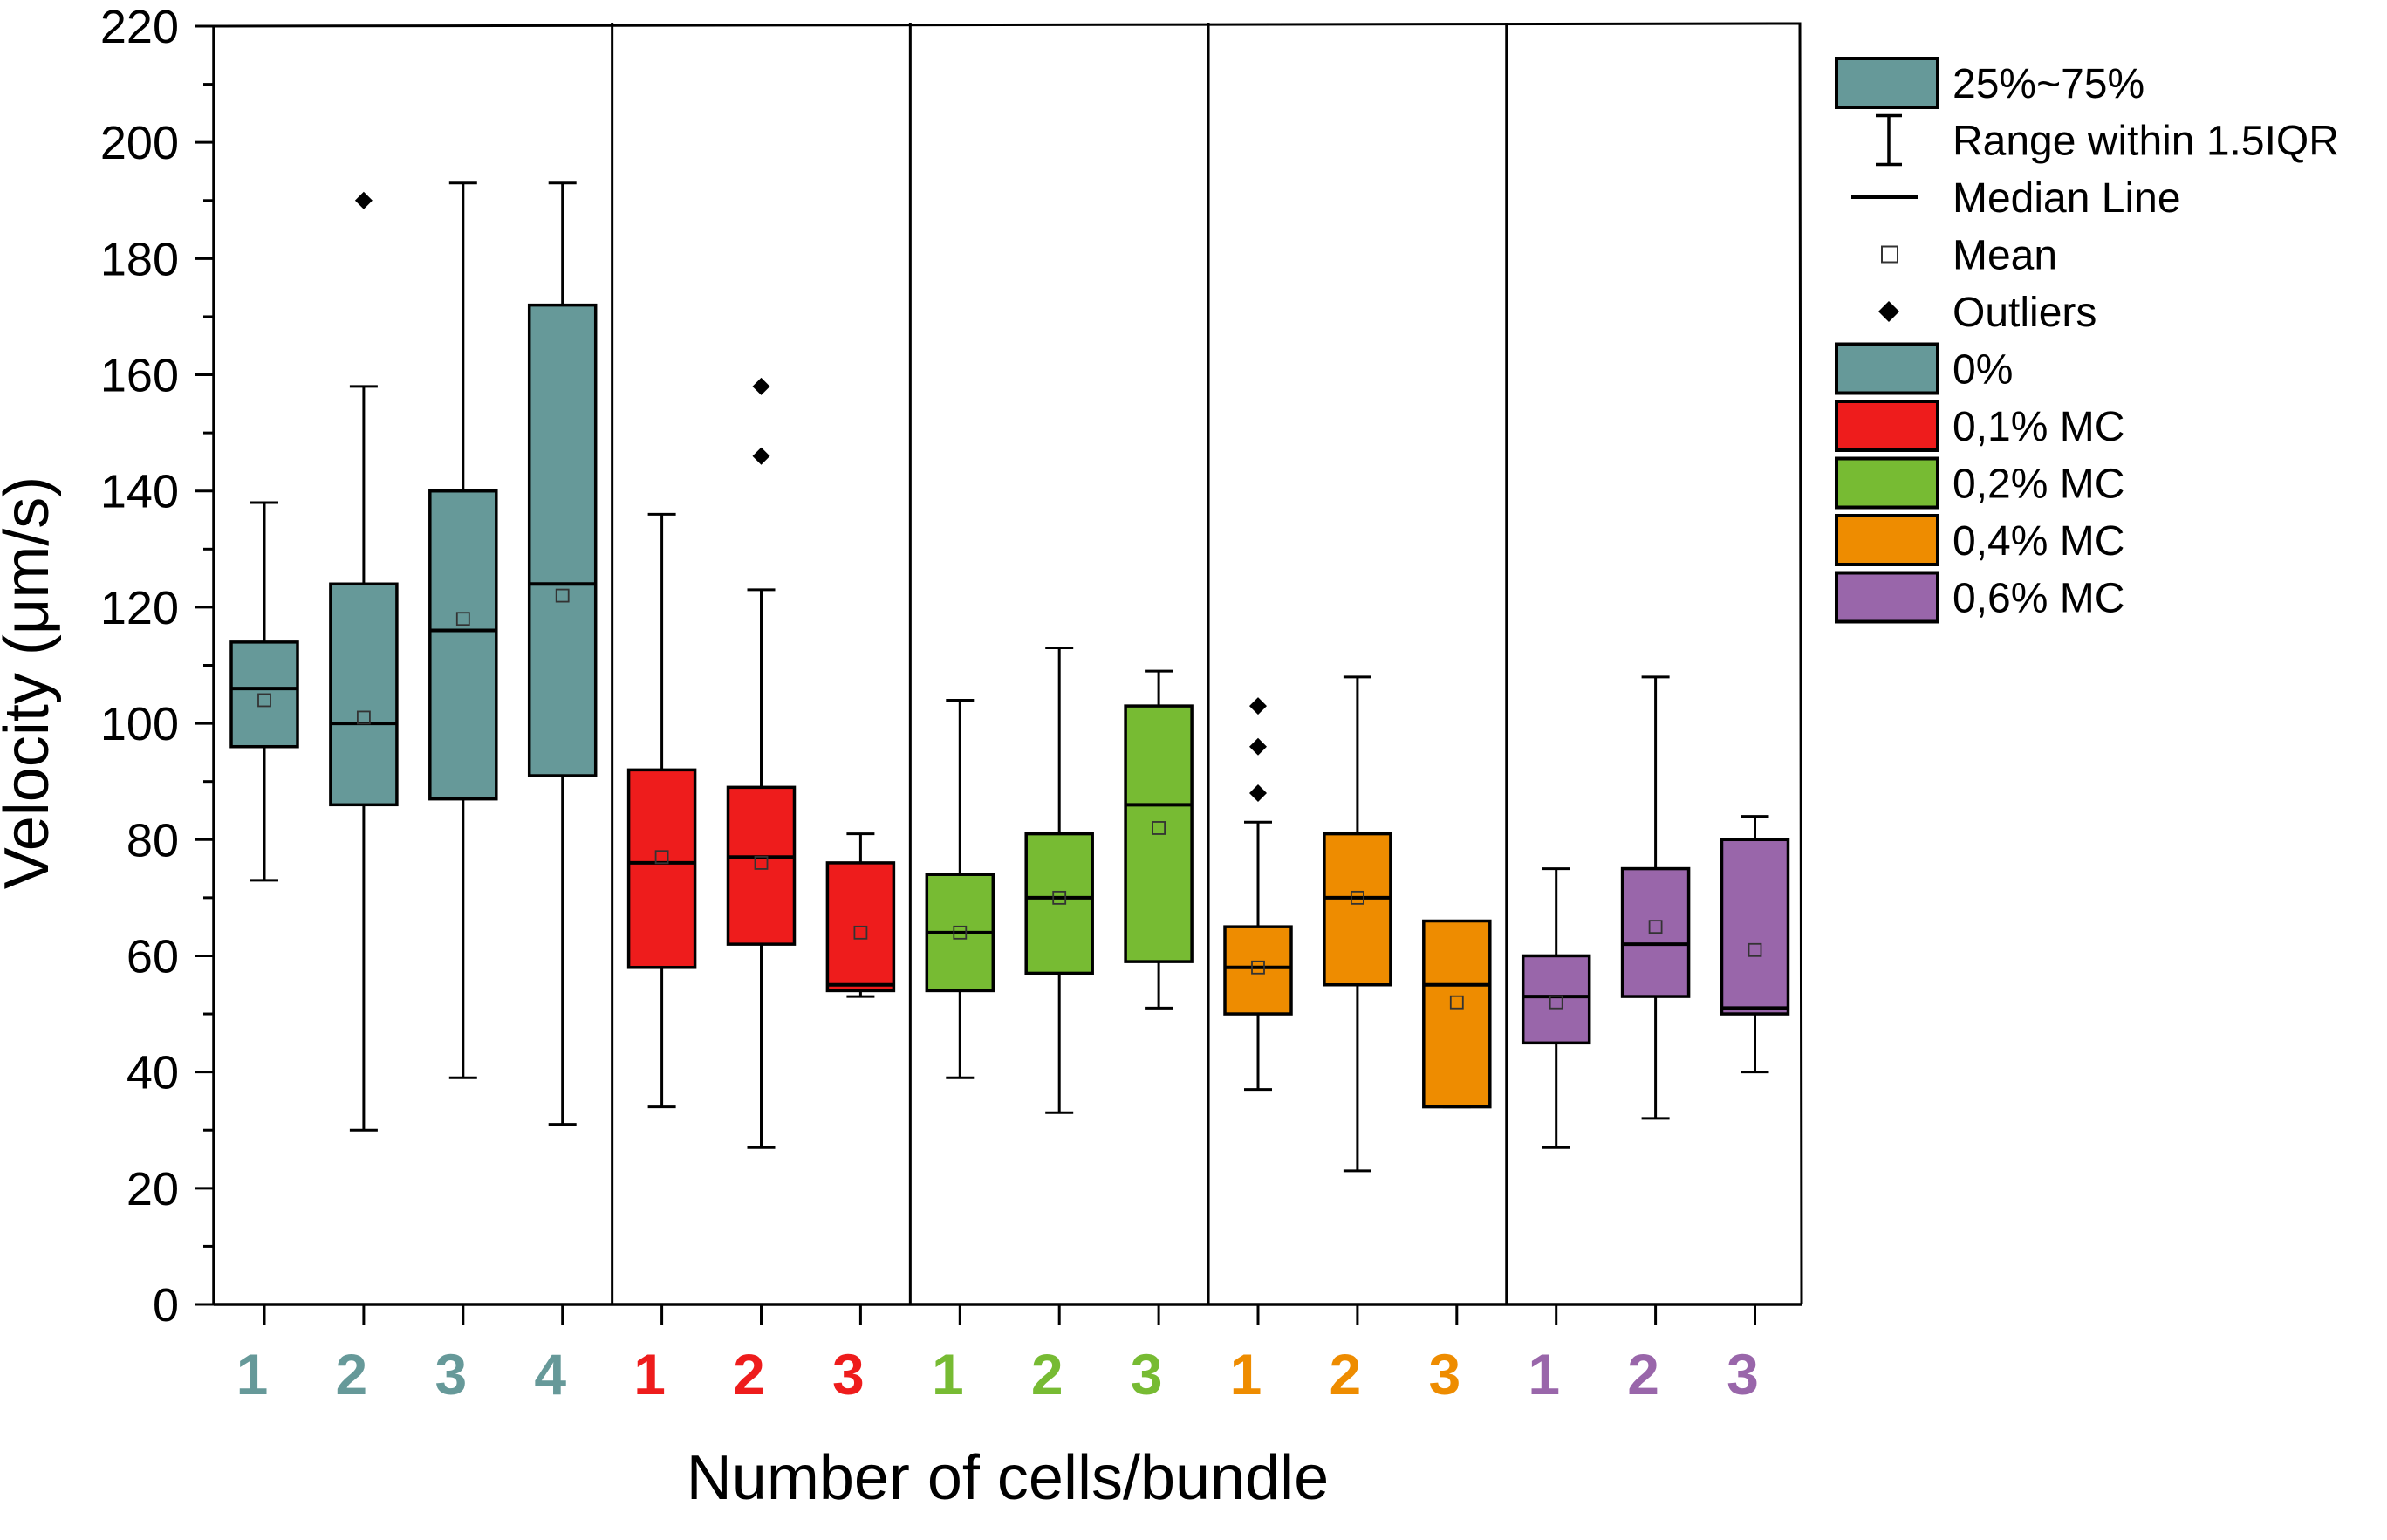 Image resolution: width=2387 pixels, height=1540 pixels. Describe the element at coordinates (1456, 1002) in the screenshot. I see `box-4-3-mean` at that location.